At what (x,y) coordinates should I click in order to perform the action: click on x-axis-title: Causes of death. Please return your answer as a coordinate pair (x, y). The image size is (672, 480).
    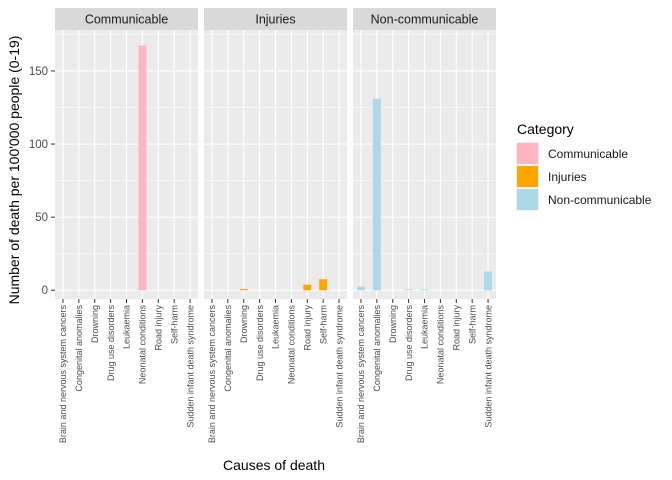
    Looking at the image, I should click on (274, 465).